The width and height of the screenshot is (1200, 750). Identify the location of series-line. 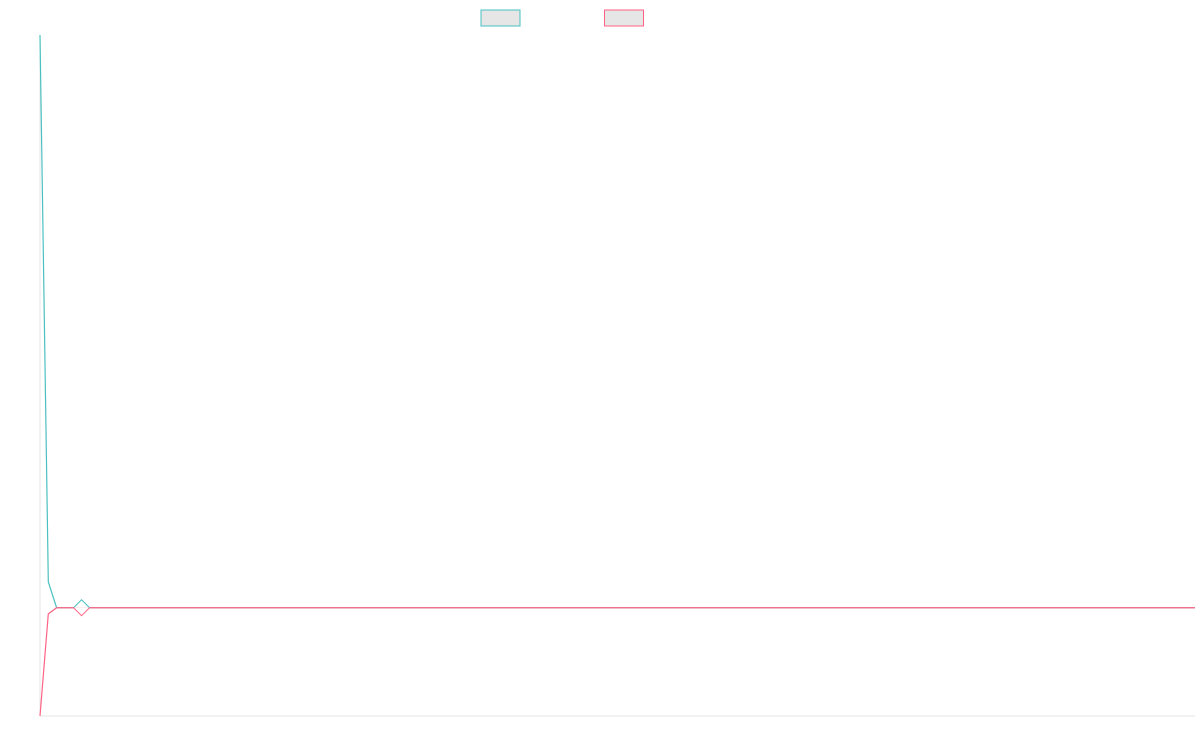
(617, 662).